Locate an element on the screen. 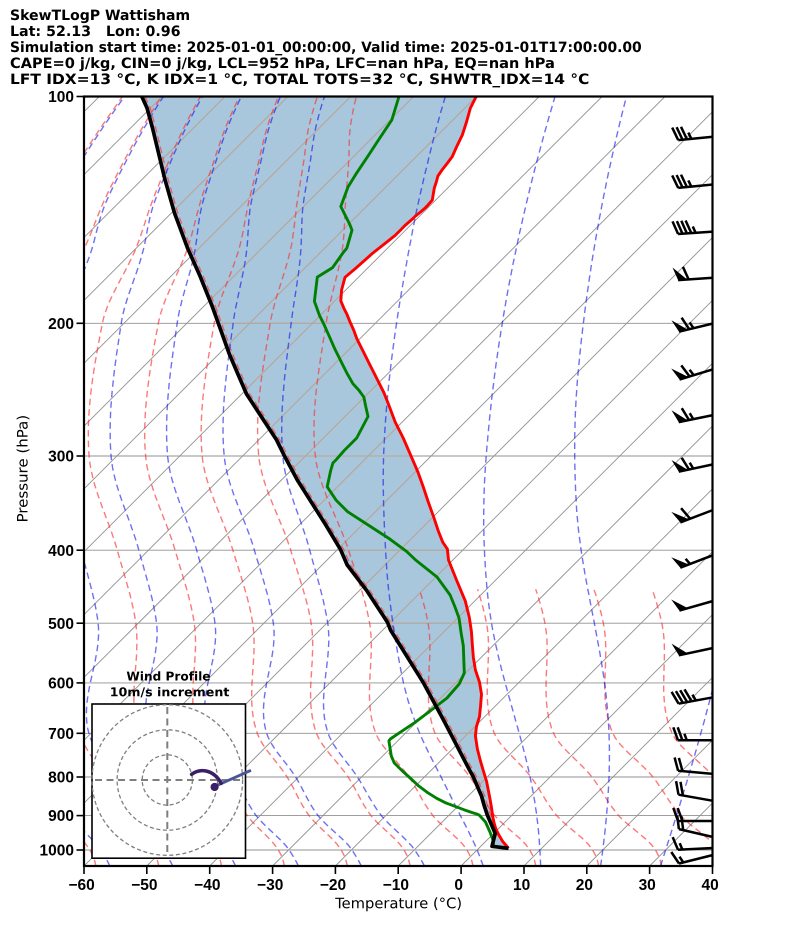  svg-text: −20 is located at coordinates (333, 885).